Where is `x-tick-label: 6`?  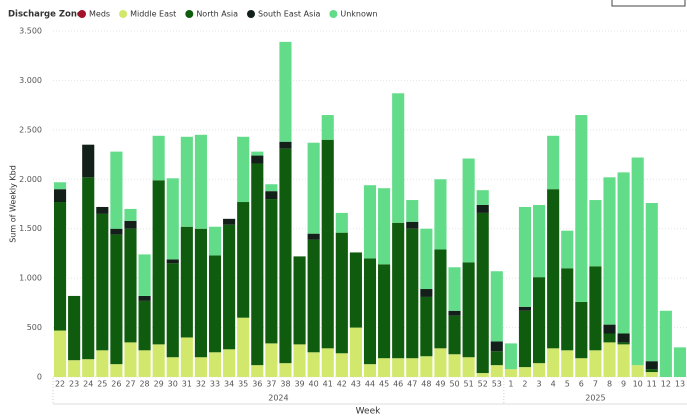 x-tick-label: 6 is located at coordinates (581, 384).